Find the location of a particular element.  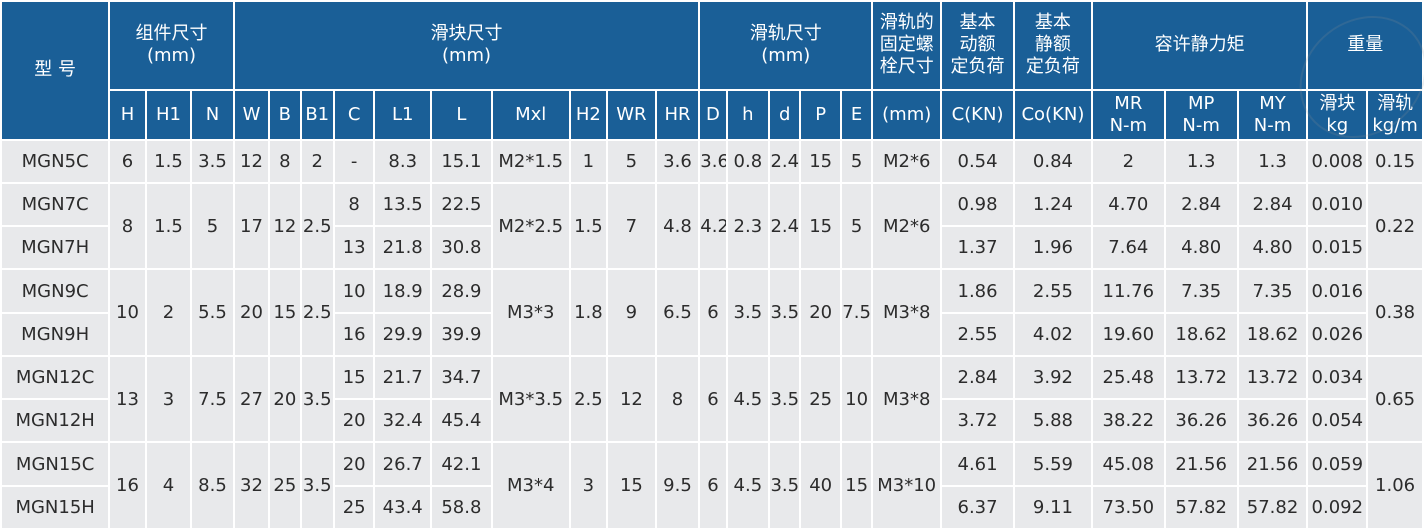

header-weight: 重量 is located at coordinates (1365, 45).